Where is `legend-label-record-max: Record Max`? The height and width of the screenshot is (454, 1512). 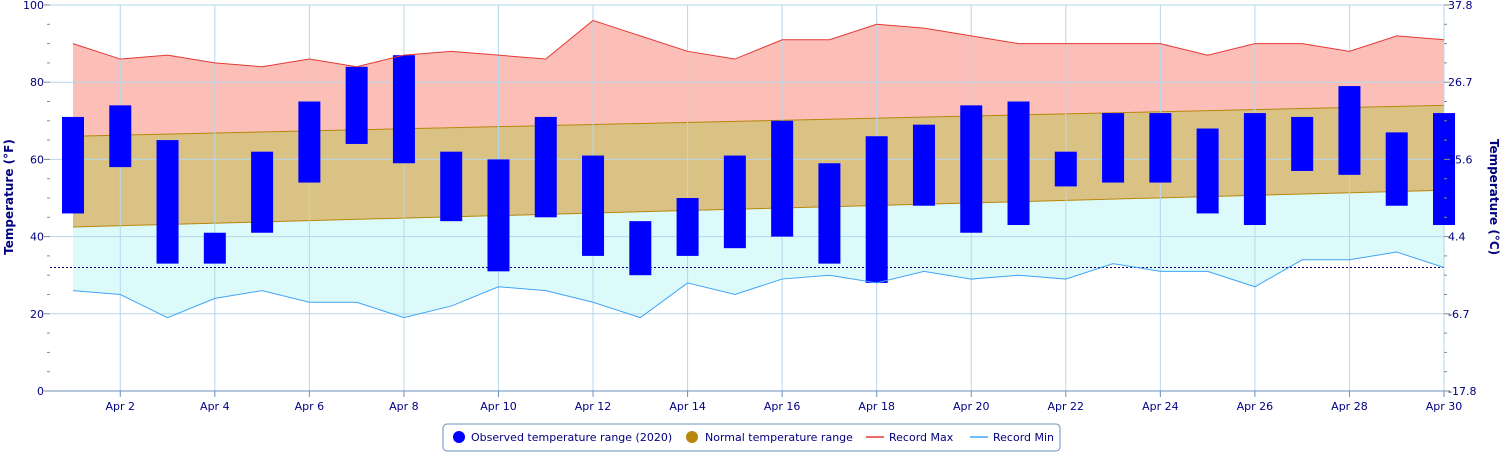 legend-label-record-max: Record Max is located at coordinates (921, 437).